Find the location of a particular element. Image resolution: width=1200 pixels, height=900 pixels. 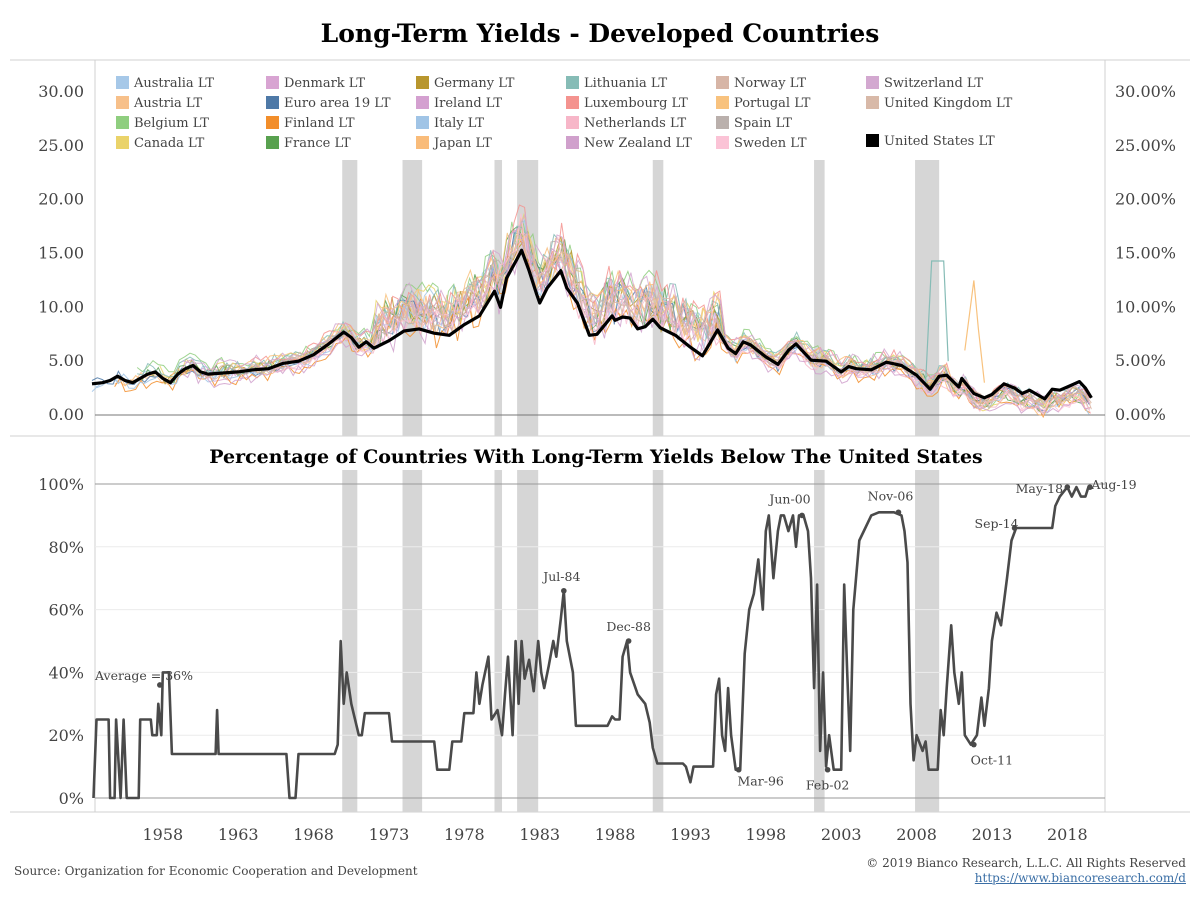

legend-label-8: Germany LT is located at coordinates (474, 83).